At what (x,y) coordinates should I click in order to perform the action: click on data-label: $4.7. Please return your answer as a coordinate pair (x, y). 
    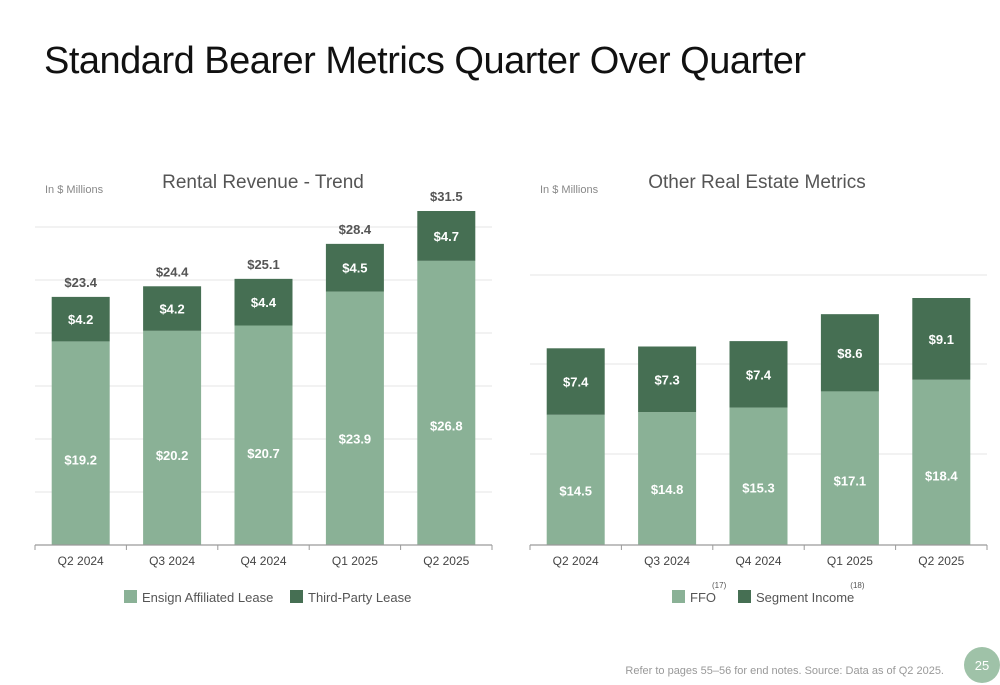
    Looking at the image, I should click on (446, 236).